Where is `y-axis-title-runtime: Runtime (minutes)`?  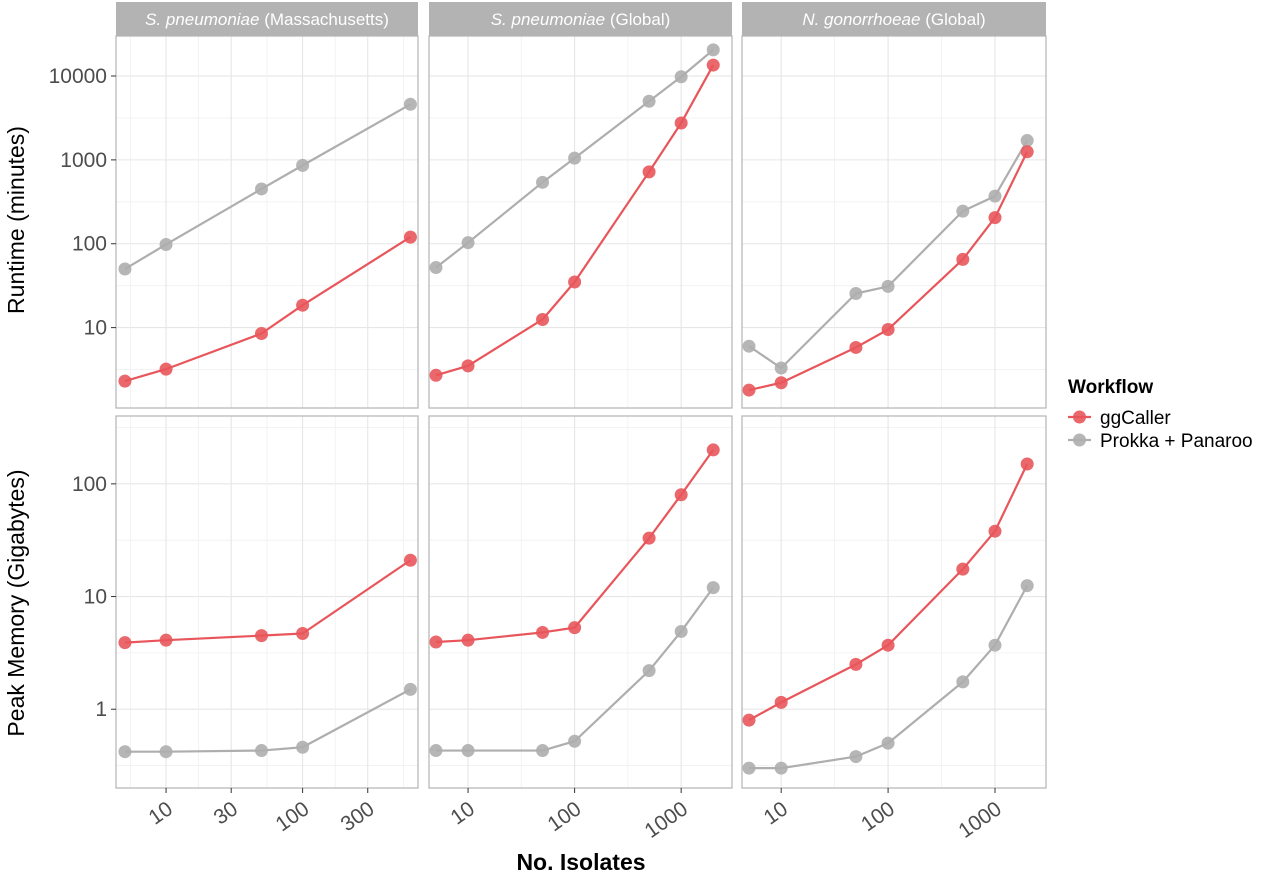 y-axis-title-runtime: Runtime (minutes) is located at coordinates (16, 220).